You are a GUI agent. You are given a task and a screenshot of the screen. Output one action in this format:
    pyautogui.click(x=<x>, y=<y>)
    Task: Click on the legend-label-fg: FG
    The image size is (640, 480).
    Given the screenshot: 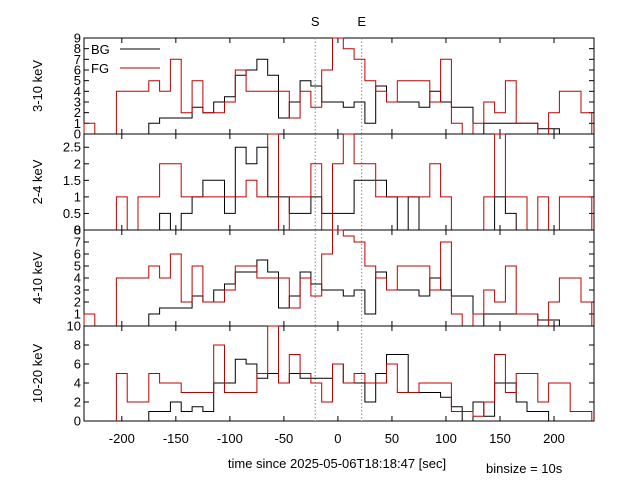 What is the action you would take?
    pyautogui.click(x=100, y=68)
    